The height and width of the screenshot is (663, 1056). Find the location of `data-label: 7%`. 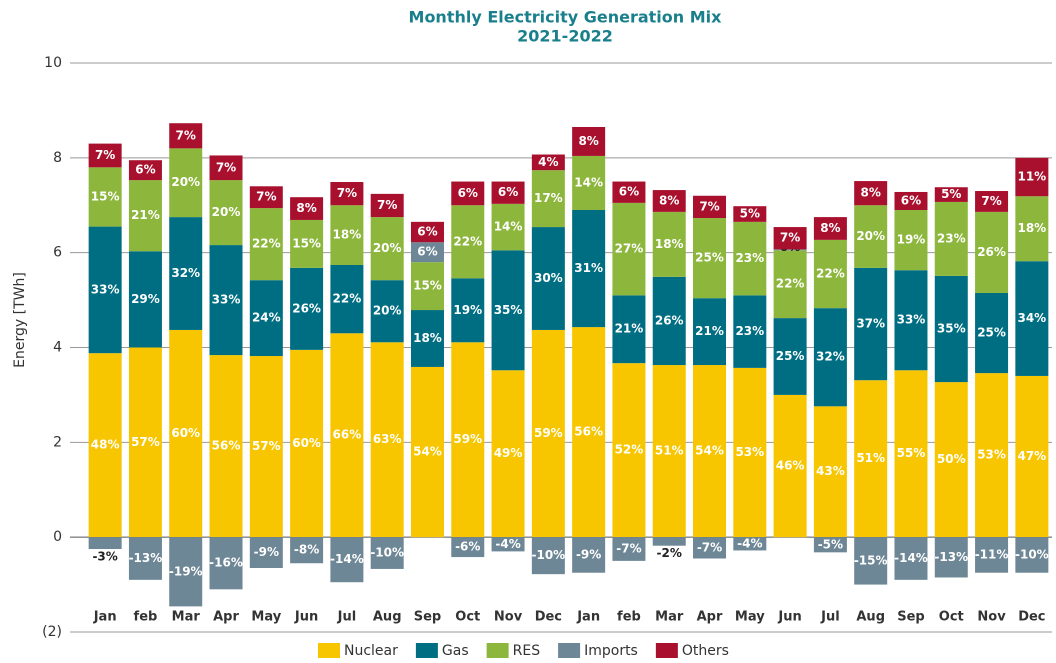

data-label: 7% is located at coordinates (266, 197).